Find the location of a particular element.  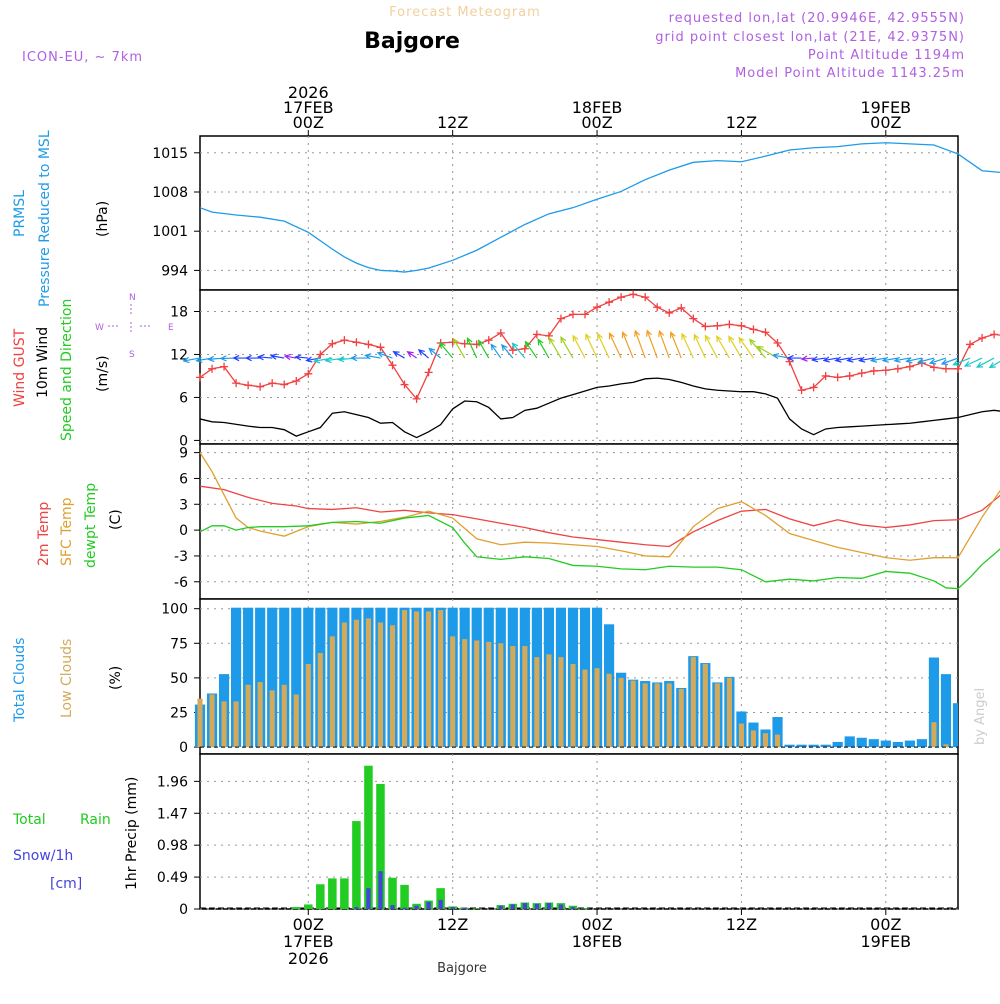

cloud-ytick-label: 100 is located at coordinates (174, 610).